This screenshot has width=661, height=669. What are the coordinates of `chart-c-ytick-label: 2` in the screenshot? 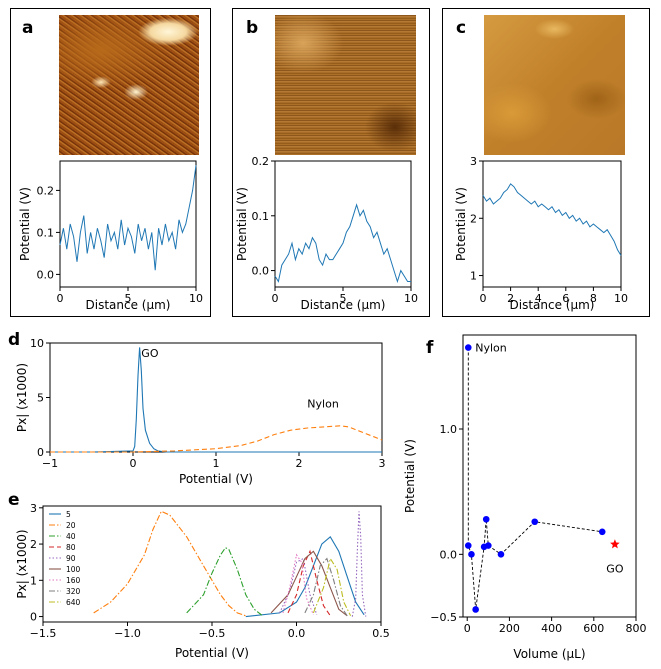 It's located at (473, 218).